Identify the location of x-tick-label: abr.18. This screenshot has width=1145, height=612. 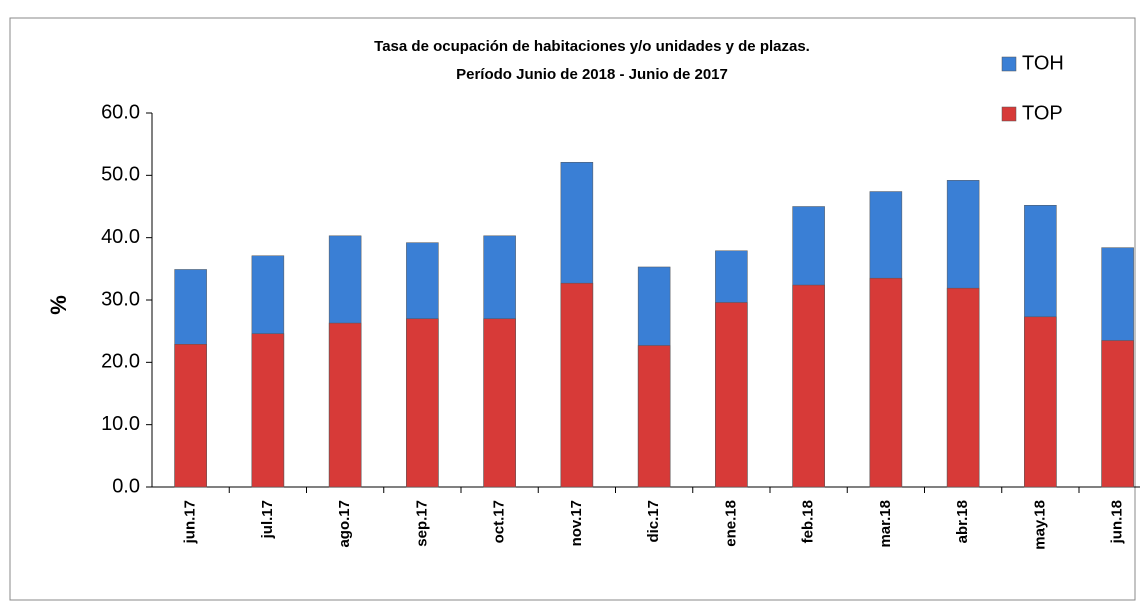
(962, 521).